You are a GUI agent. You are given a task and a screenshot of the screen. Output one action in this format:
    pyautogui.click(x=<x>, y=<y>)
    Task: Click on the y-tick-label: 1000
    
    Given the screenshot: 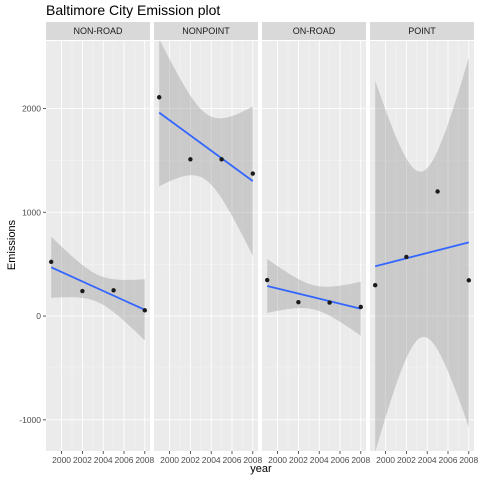 What is the action you would take?
    pyautogui.click(x=31, y=212)
    